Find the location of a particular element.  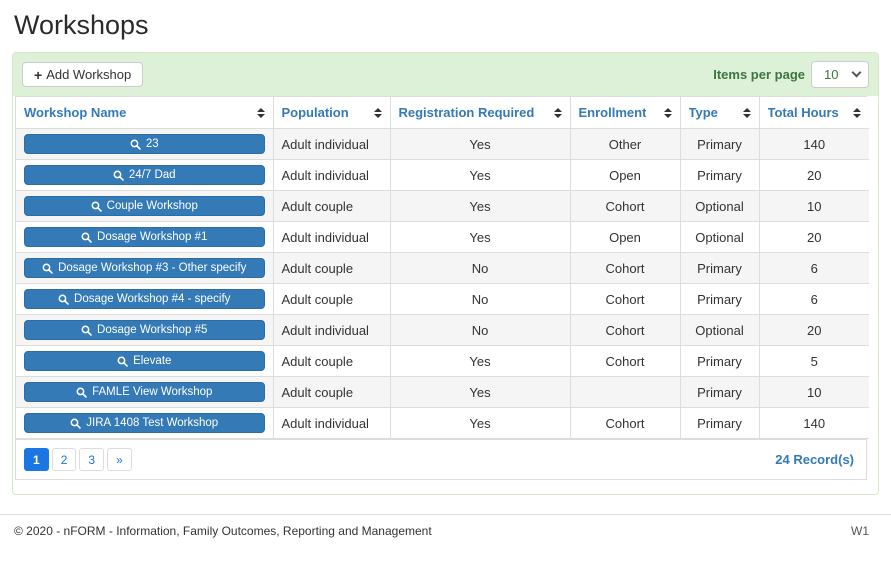

next-page-button: » is located at coordinates (119, 459).